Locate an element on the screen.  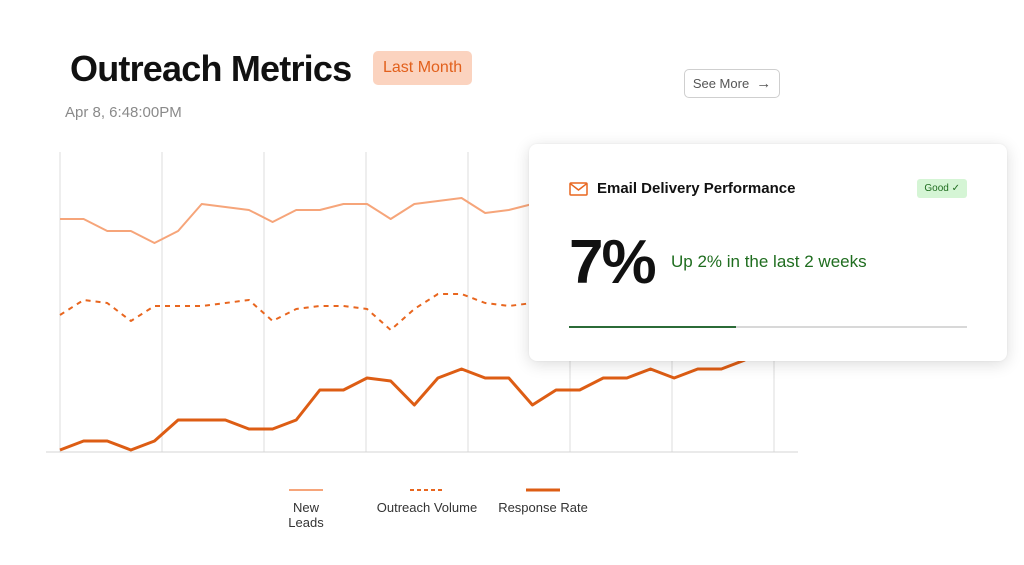
legend-label-response-rate: Response Rate is located at coordinates (543, 507).